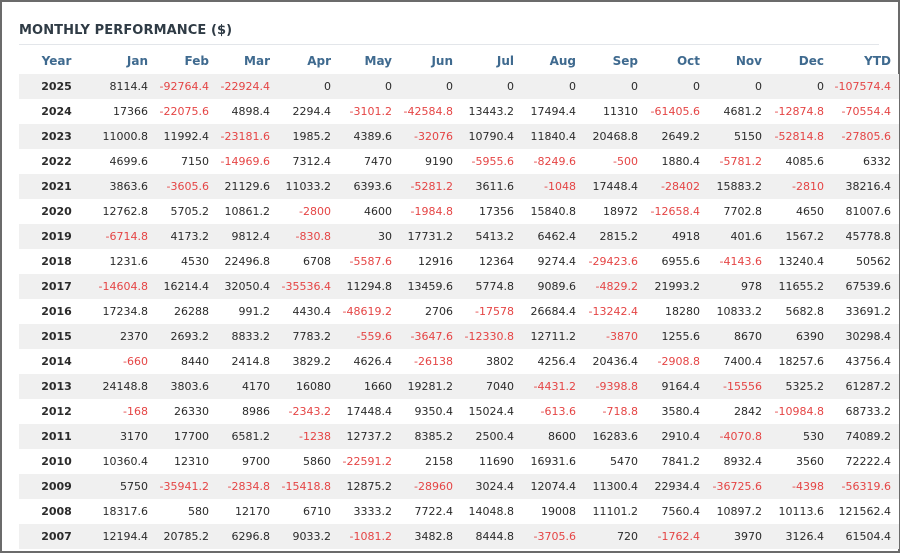 This screenshot has width=900, height=553. What do you see at coordinates (801, 411) in the screenshot?
I see `month-value-cell: -10984.8` at bounding box center [801, 411].